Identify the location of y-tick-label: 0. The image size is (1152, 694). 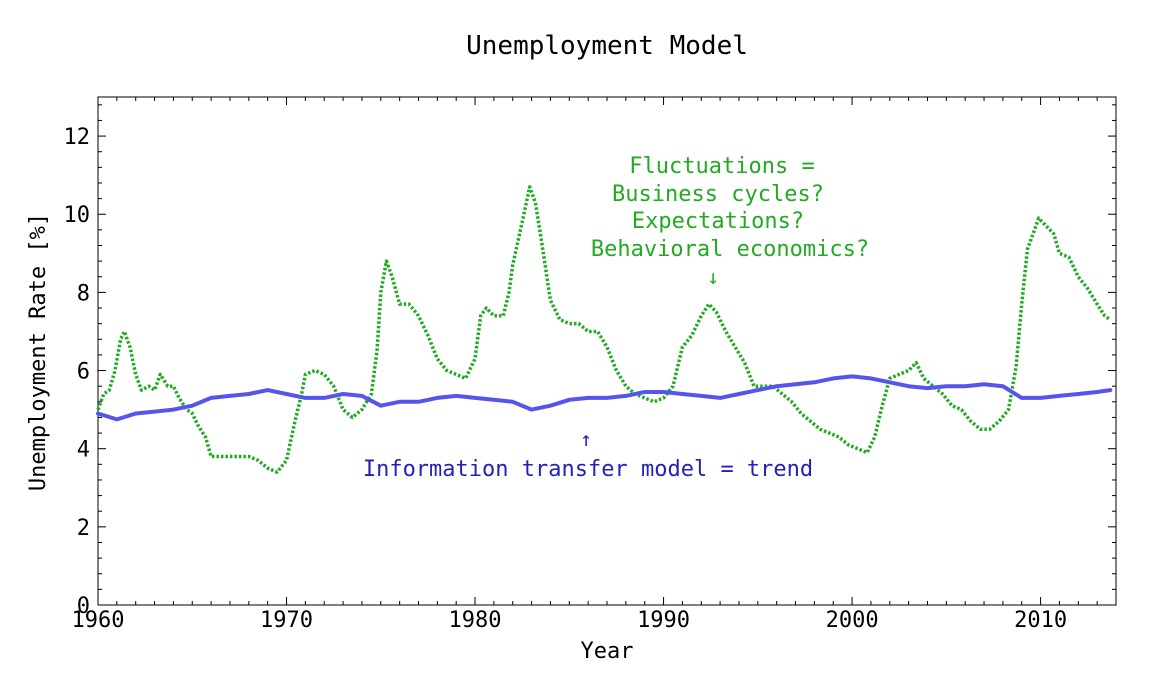
(83, 606).